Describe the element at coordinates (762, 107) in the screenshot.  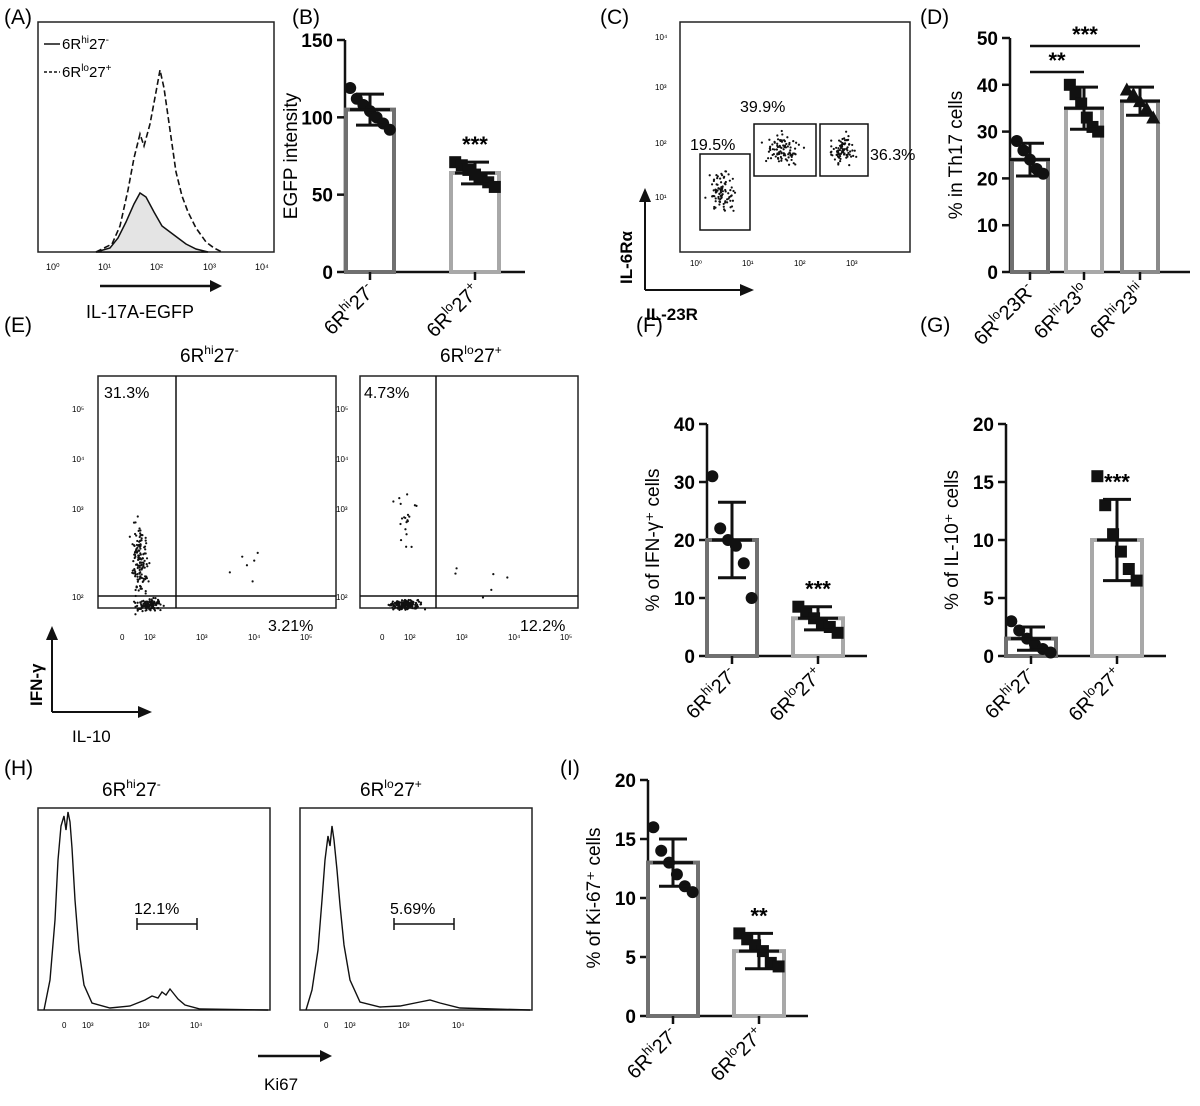
I see `gate-label: 39.9%` at that location.